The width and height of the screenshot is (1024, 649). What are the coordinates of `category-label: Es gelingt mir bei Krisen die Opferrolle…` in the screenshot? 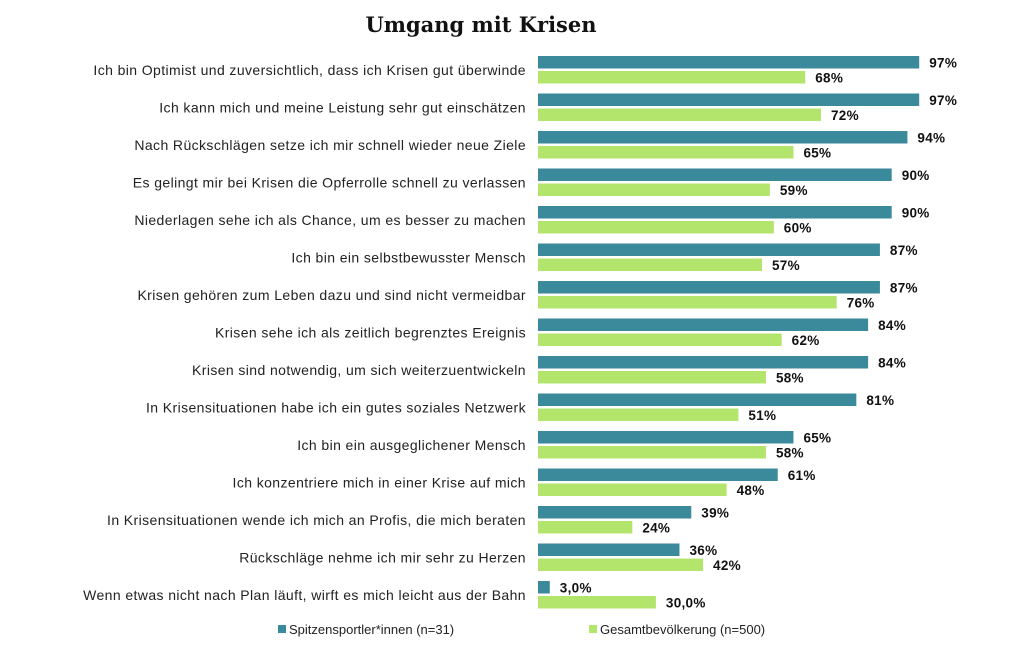 It's located at (329, 183).